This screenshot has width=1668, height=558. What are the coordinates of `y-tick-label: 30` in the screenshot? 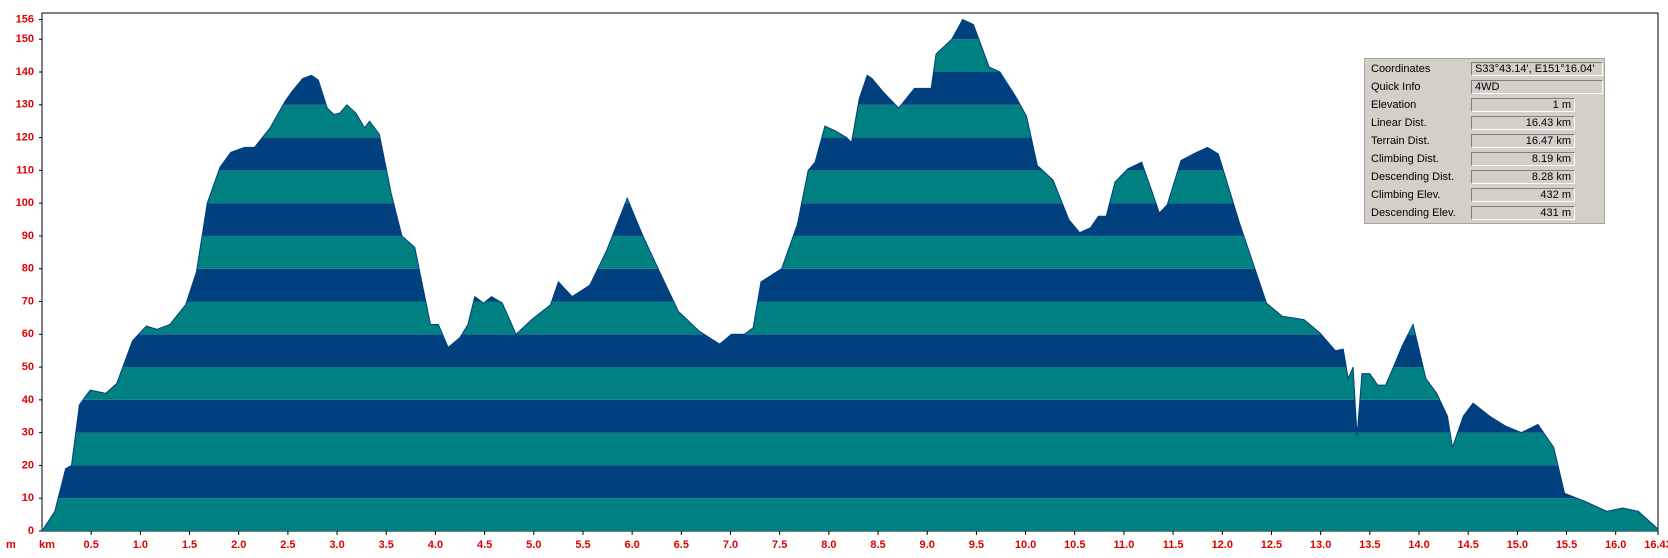 It's located at (28, 433).